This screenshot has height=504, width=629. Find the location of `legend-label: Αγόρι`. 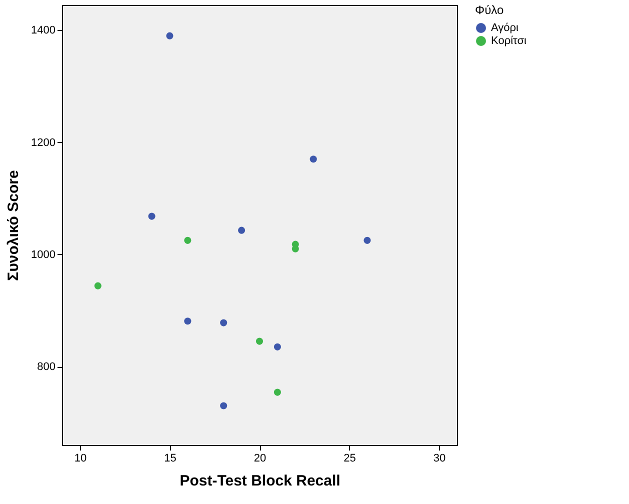

legend-label: Αγόρι is located at coordinates (505, 28).